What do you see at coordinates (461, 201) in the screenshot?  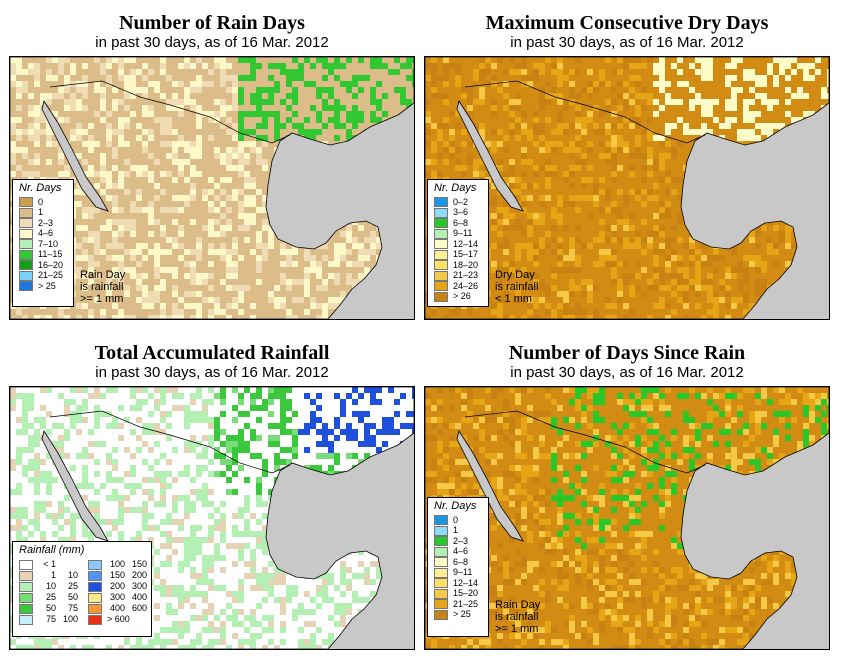 I see `legend-label: 0–2` at bounding box center [461, 201].